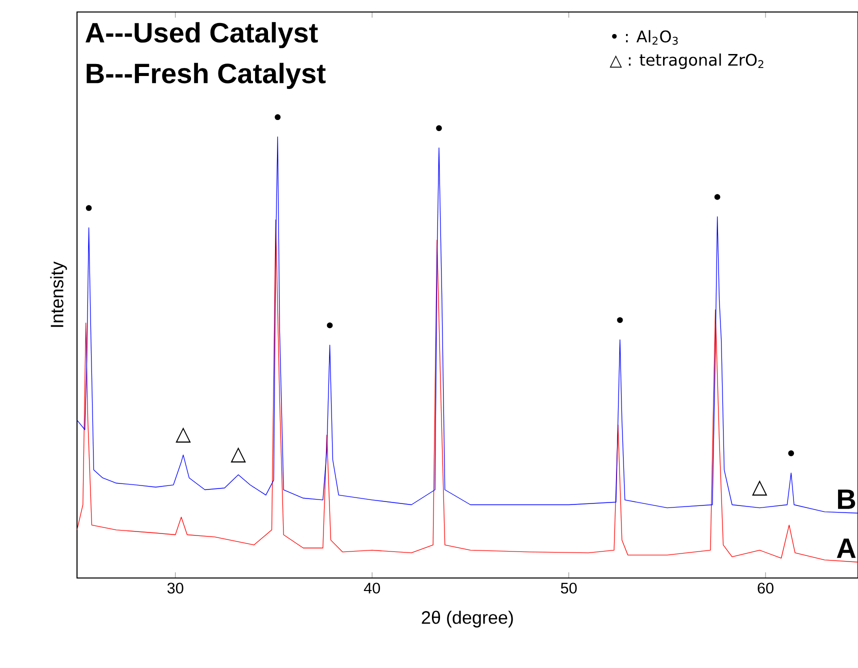  Describe the element at coordinates (58, 294) in the screenshot. I see `y-axis-title: Intensity` at that location.